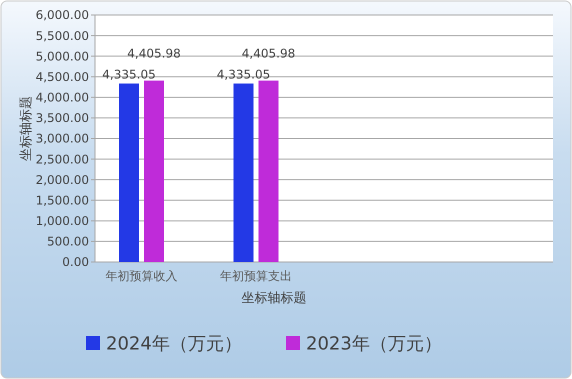 This screenshot has width=572, height=379. Describe the element at coordinates (62, 179) in the screenshot. I see `y-tick-label: 2,000.00` at that location.